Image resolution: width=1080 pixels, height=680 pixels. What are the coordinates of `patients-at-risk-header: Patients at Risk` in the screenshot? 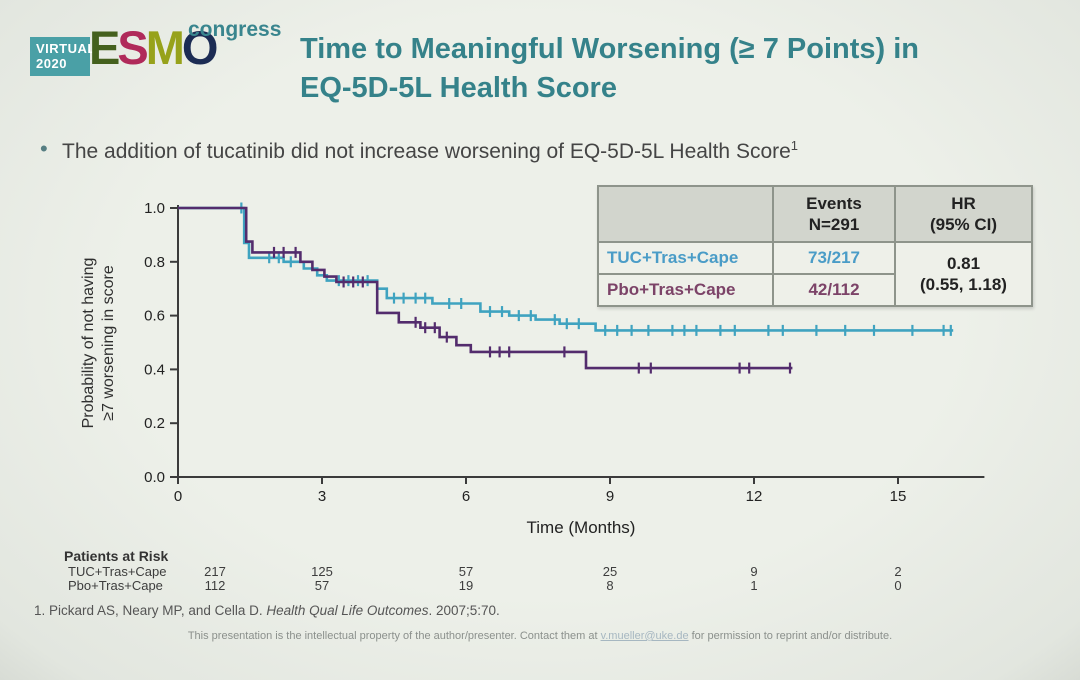 It's located at (116, 556).